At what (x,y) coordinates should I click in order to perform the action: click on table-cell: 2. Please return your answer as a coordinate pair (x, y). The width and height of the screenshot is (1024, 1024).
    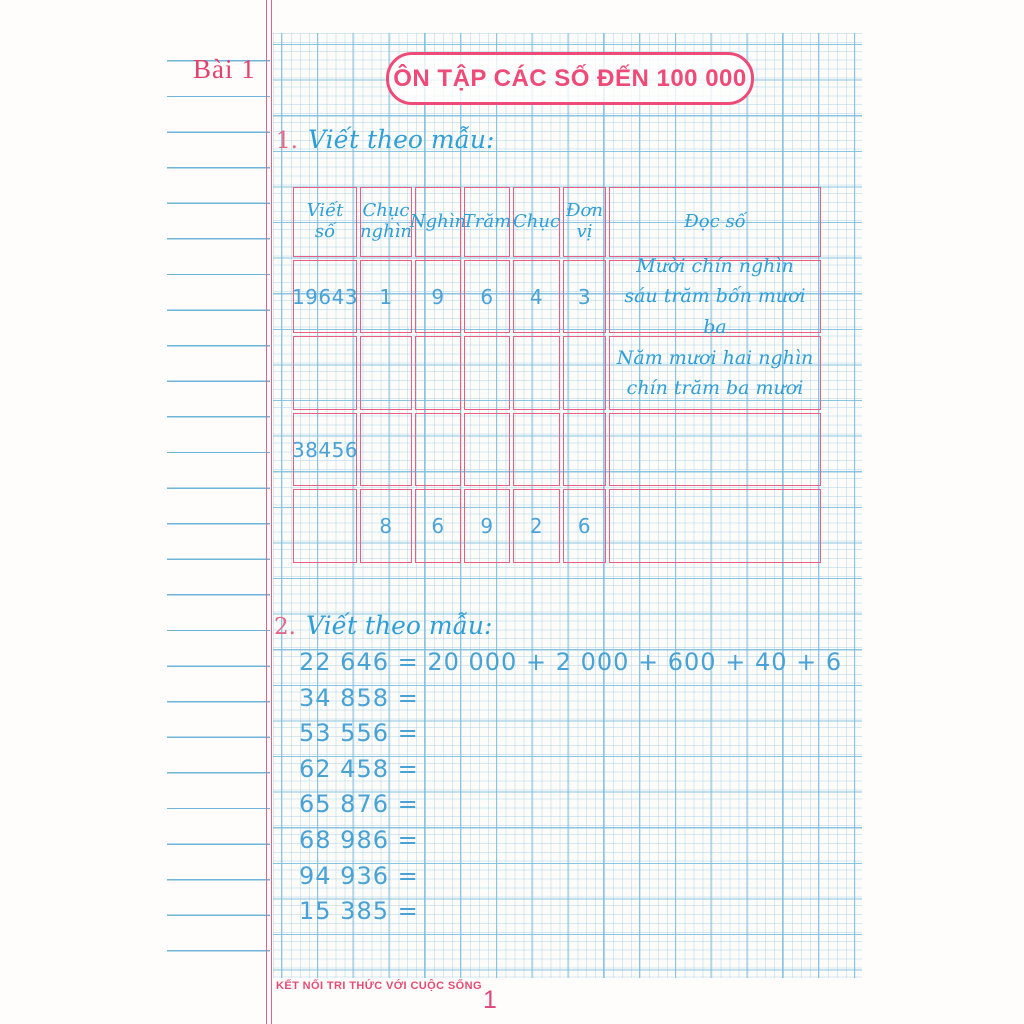
    Looking at the image, I should click on (536, 526).